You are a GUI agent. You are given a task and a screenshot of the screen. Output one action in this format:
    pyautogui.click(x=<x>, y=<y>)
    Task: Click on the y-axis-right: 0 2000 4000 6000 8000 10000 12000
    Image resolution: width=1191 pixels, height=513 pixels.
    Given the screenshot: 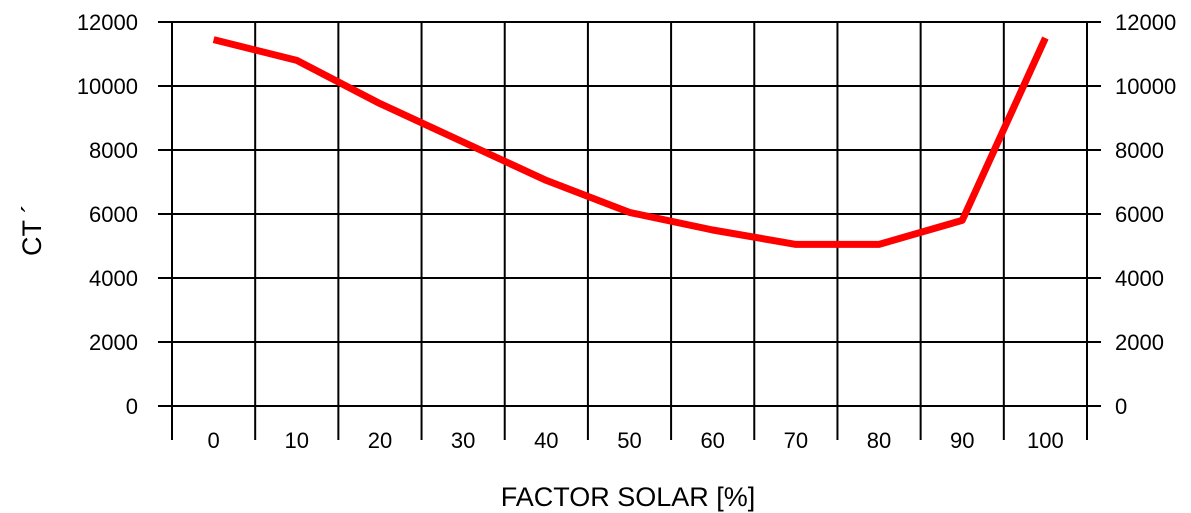 What is the action you would take?
    pyautogui.click(x=1145, y=214)
    